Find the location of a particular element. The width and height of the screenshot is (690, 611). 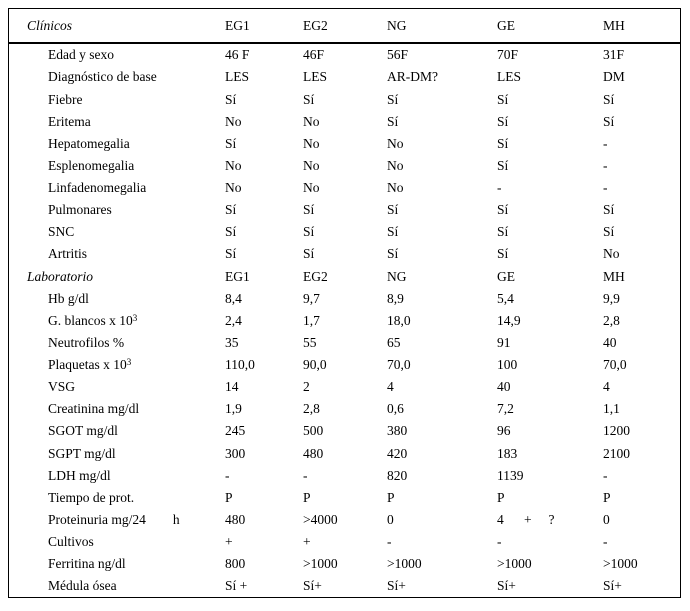

cell-value: 2100 is located at coordinates (616, 453).